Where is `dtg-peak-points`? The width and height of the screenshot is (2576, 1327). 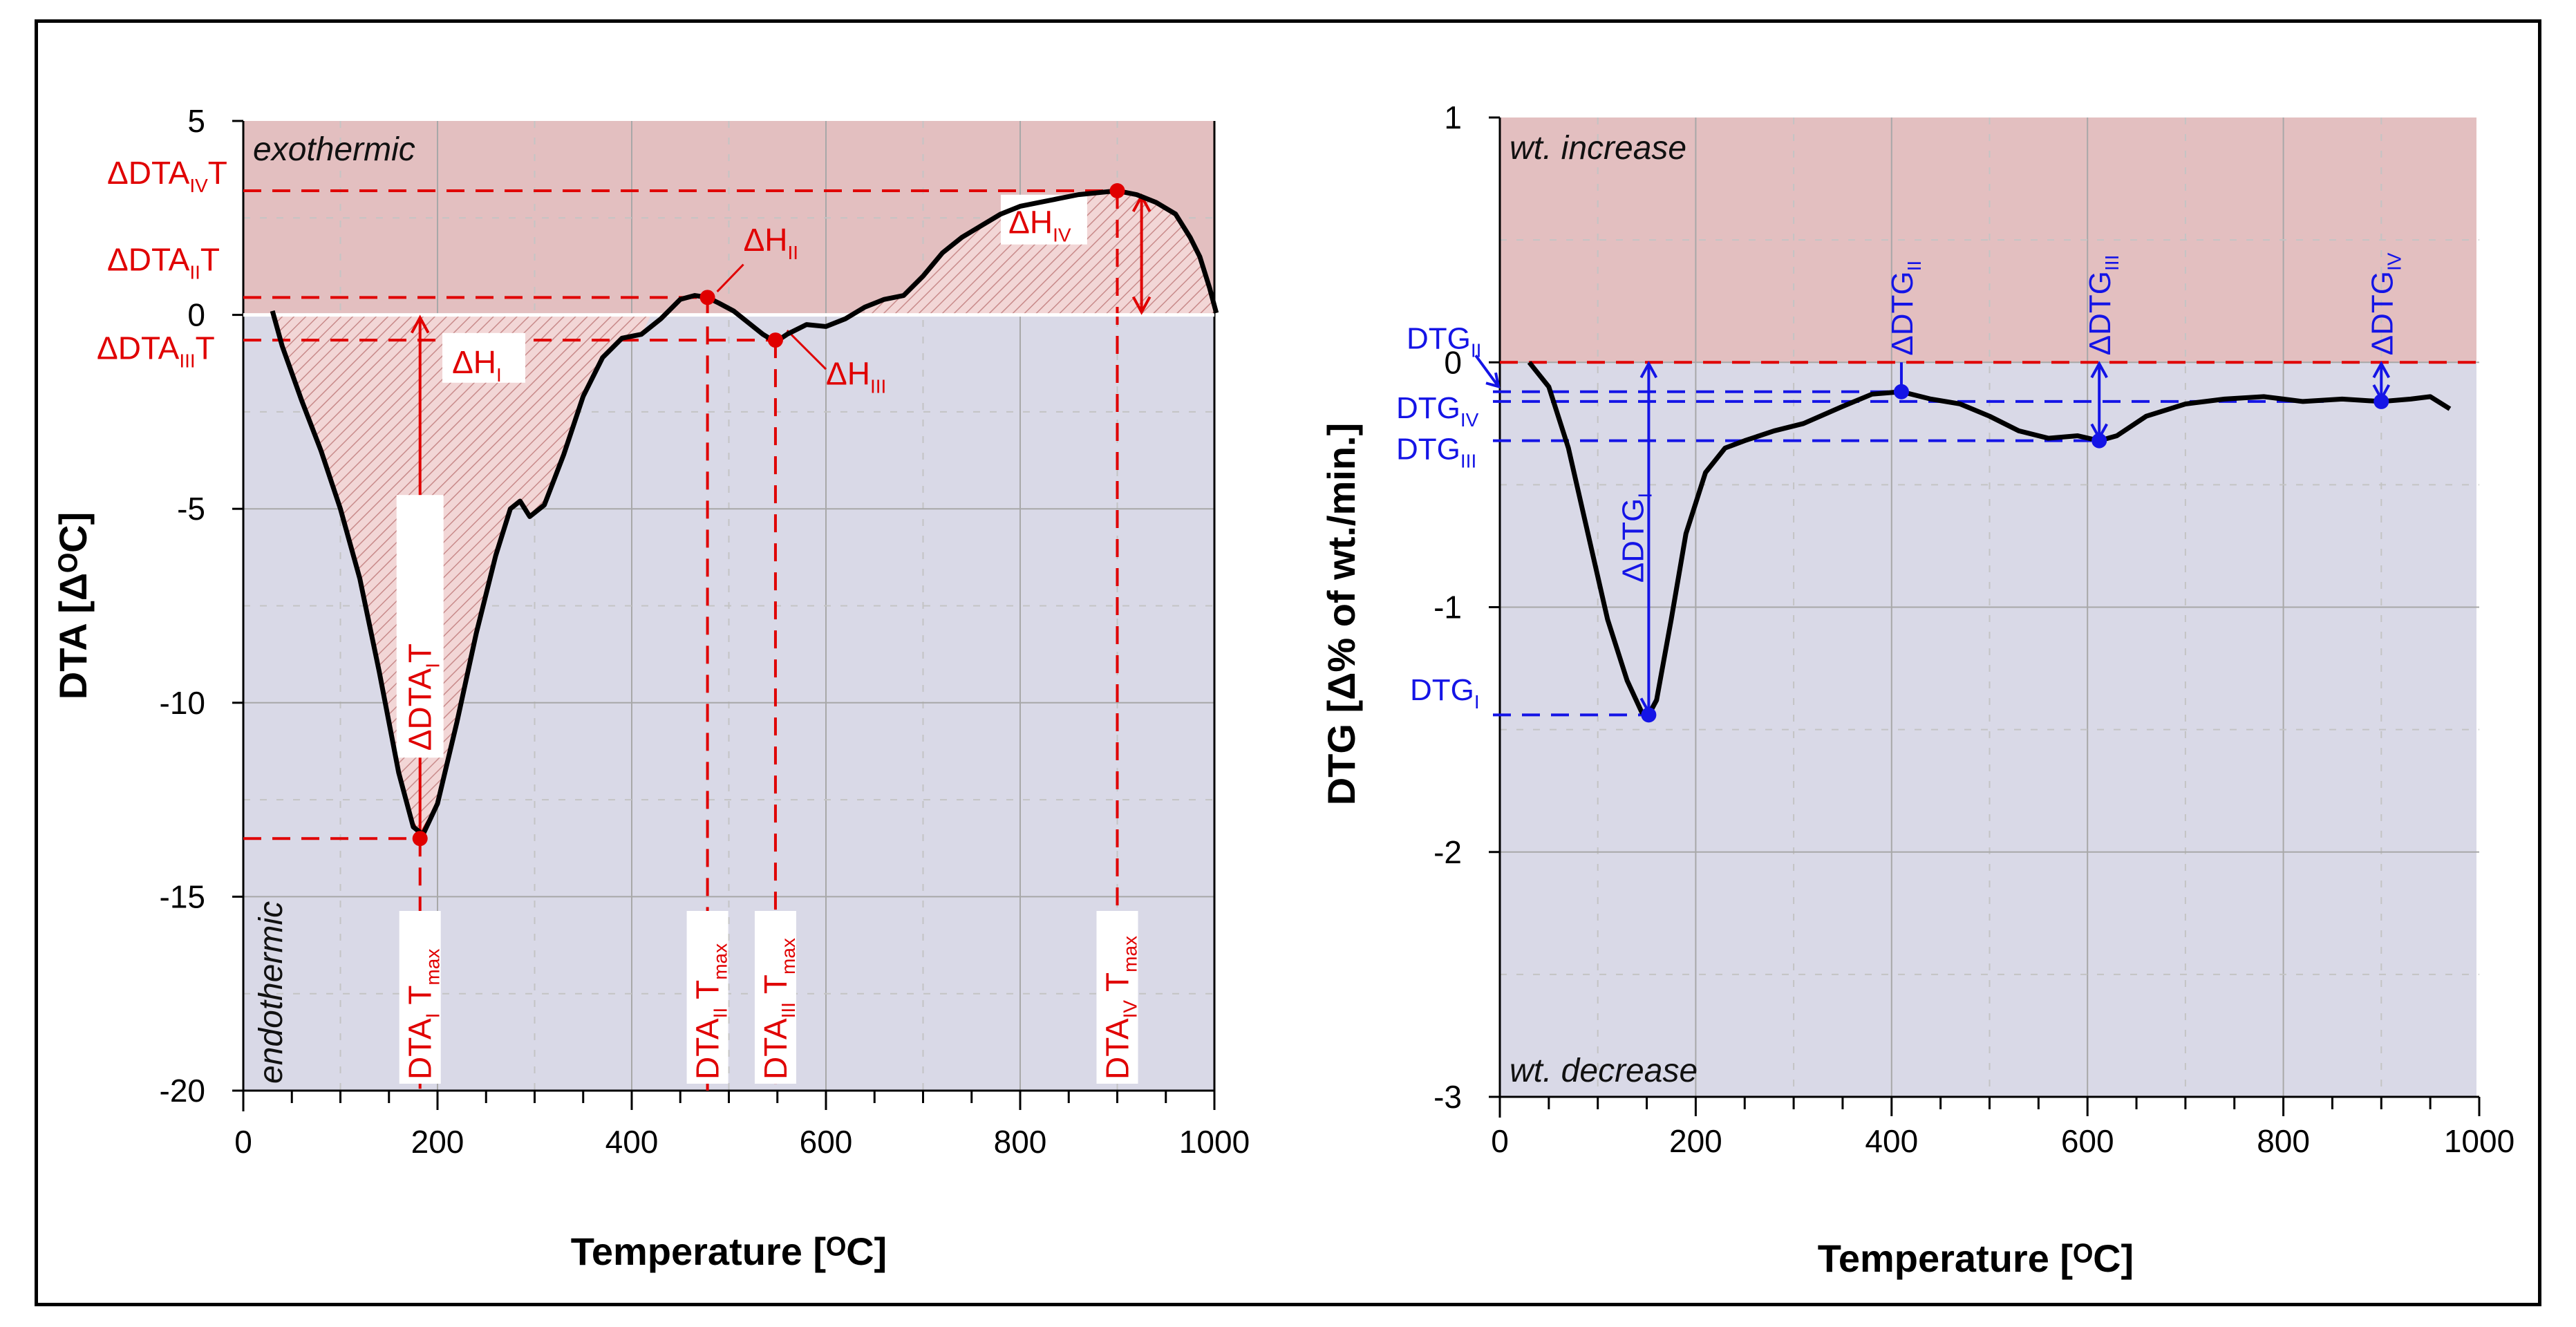
dtg-peak-points is located at coordinates (2015, 554).